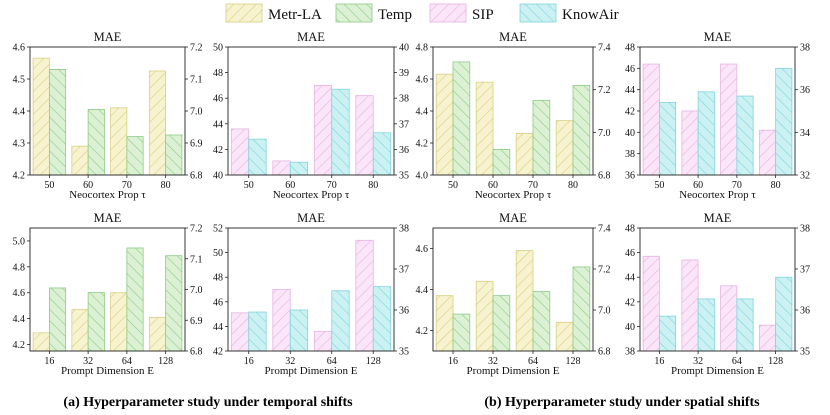 This screenshot has height=415, width=830. Describe the element at coordinates (404, 48) in the screenshot. I see `right-tick-label: 40` at that location.